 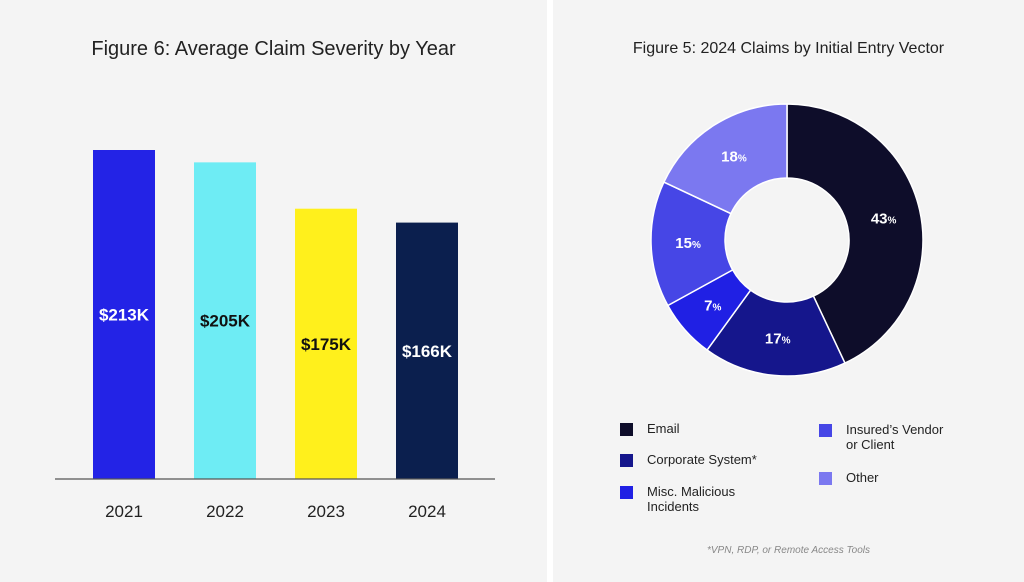 I want to click on donut-chart: 43% 17% 7% 15% 18%, so click(x=787, y=240).